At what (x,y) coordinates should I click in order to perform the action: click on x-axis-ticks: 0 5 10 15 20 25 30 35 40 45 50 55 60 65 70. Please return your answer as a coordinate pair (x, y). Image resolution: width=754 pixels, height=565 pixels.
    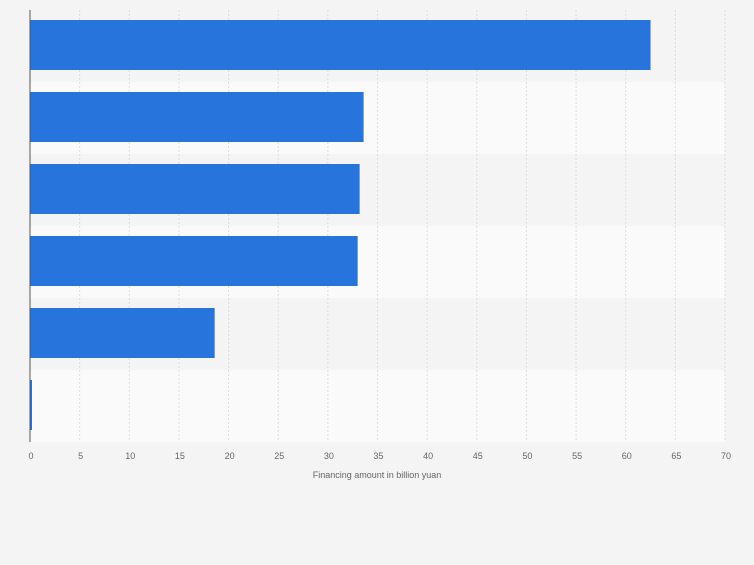
    Looking at the image, I should click on (379, 456).